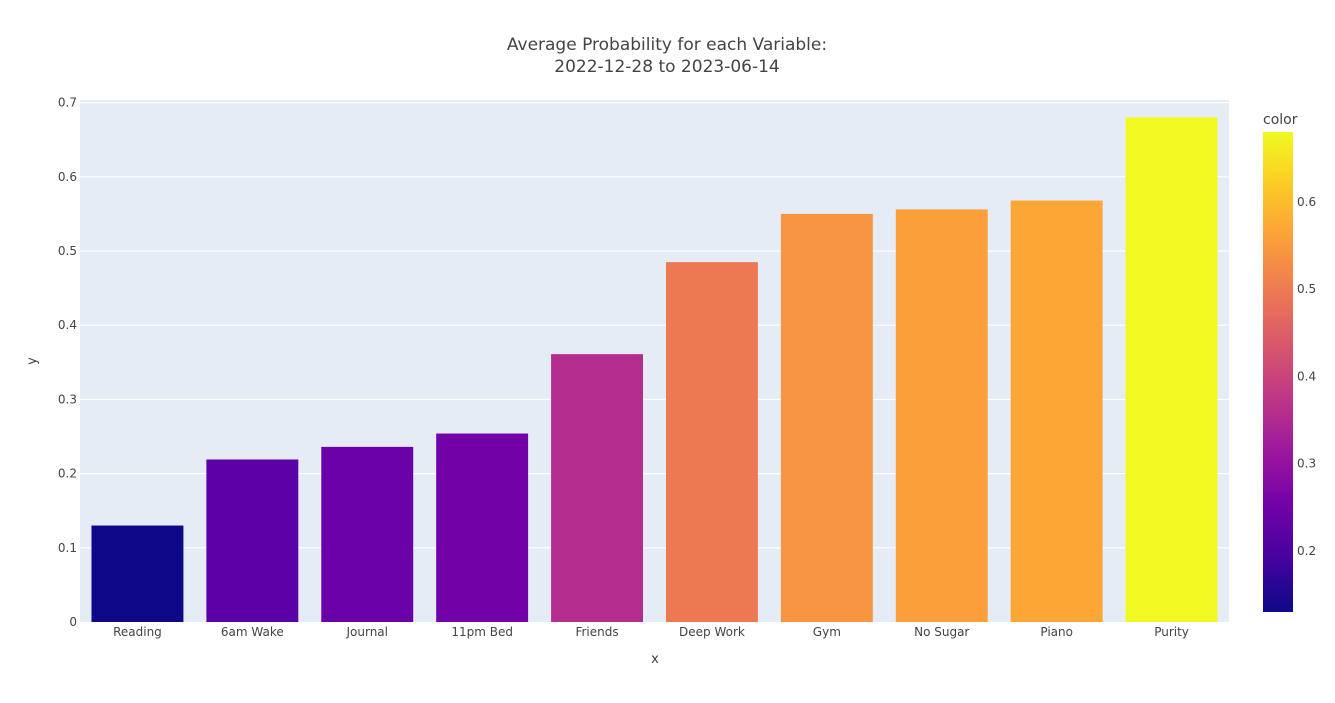  What do you see at coordinates (941, 632) in the screenshot?
I see `x-tick-label: No Sugar` at bounding box center [941, 632].